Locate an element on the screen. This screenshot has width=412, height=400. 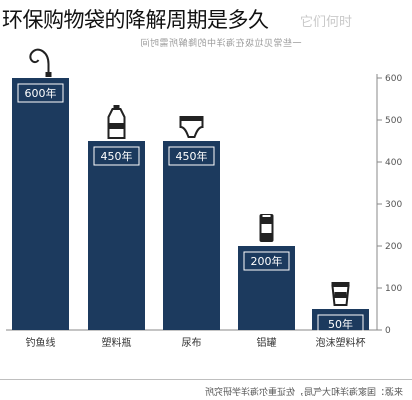
y-tick-label-3: 300 is located at coordinates (393, 205).